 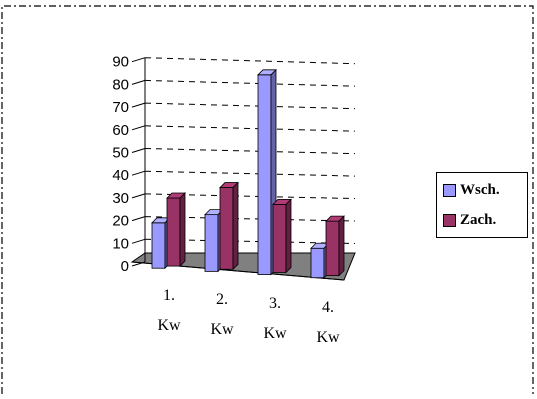 I want to click on y-tick-label: 10, so click(x=120, y=243).